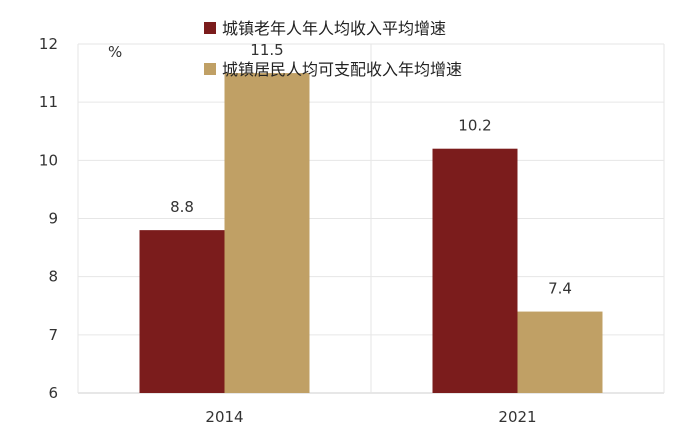 This screenshot has height=443, width=700. Describe the element at coordinates (224, 417) in the screenshot. I see `x-tick-label: 2014` at that location.